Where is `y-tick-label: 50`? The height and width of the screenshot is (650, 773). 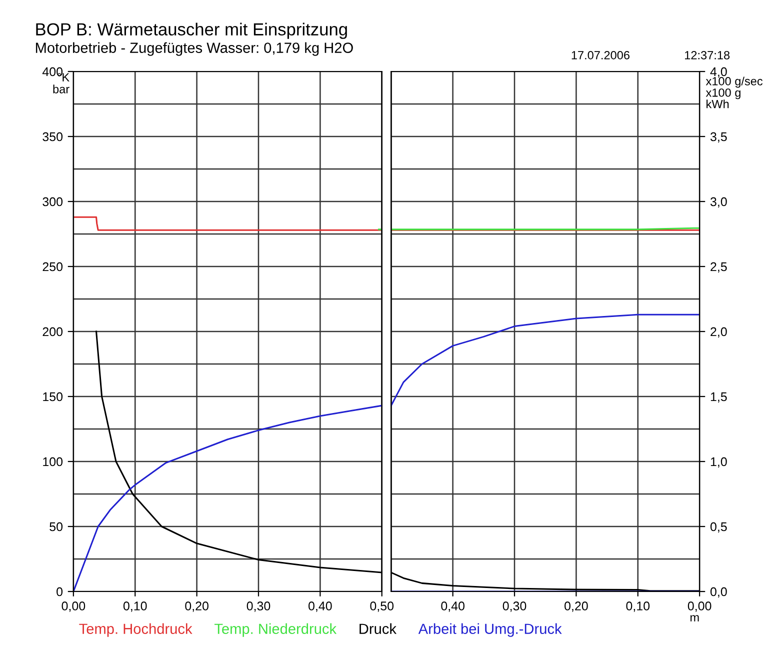 y-tick-label: 50 is located at coordinates (56, 527).